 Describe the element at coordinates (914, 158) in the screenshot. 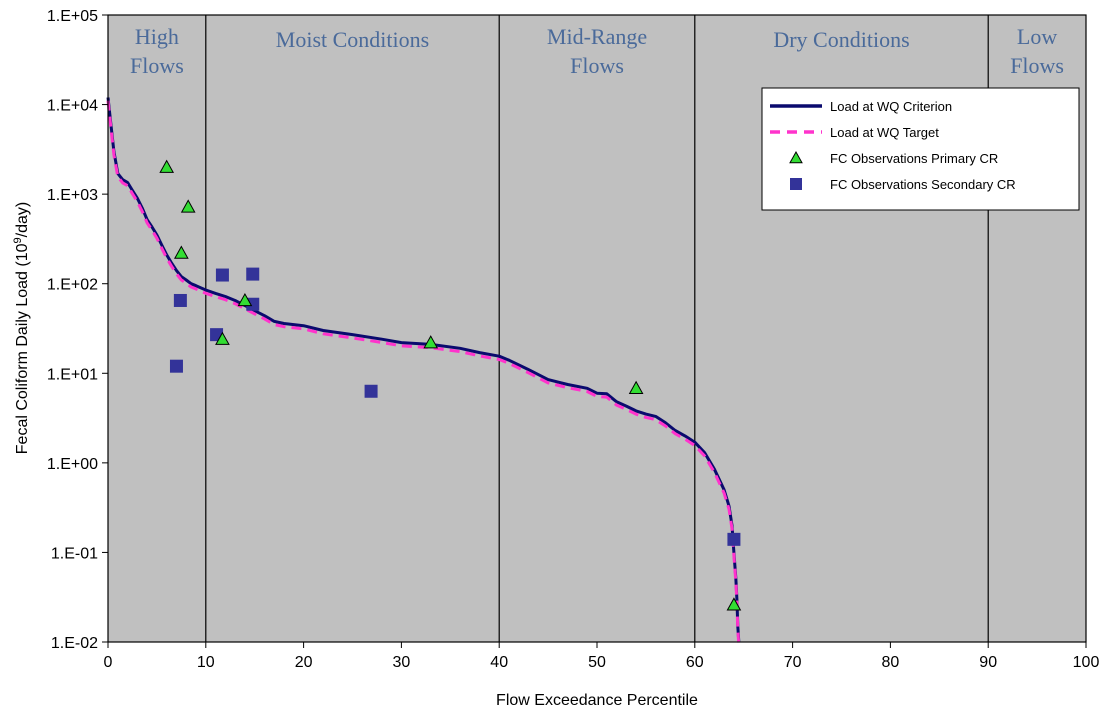

I see `legend-label: FC Observations Primary CR` at that location.